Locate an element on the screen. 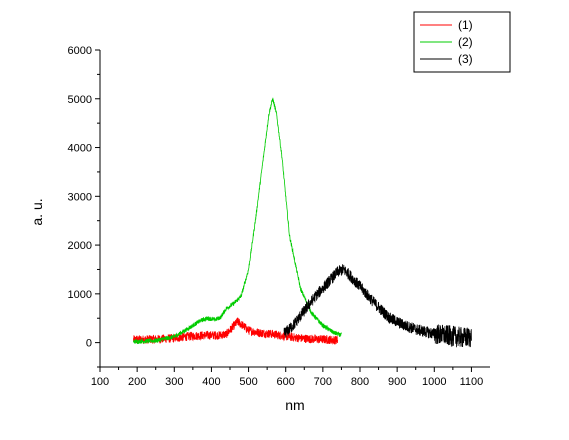 Image resolution: width=569 pixels, height=440 pixels. x-tick-label: 900 is located at coordinates (397, 382).